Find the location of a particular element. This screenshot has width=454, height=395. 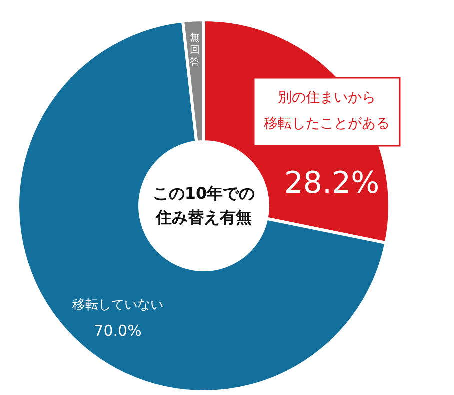

data-label: 28.2% is located at coordinates (332, 183).